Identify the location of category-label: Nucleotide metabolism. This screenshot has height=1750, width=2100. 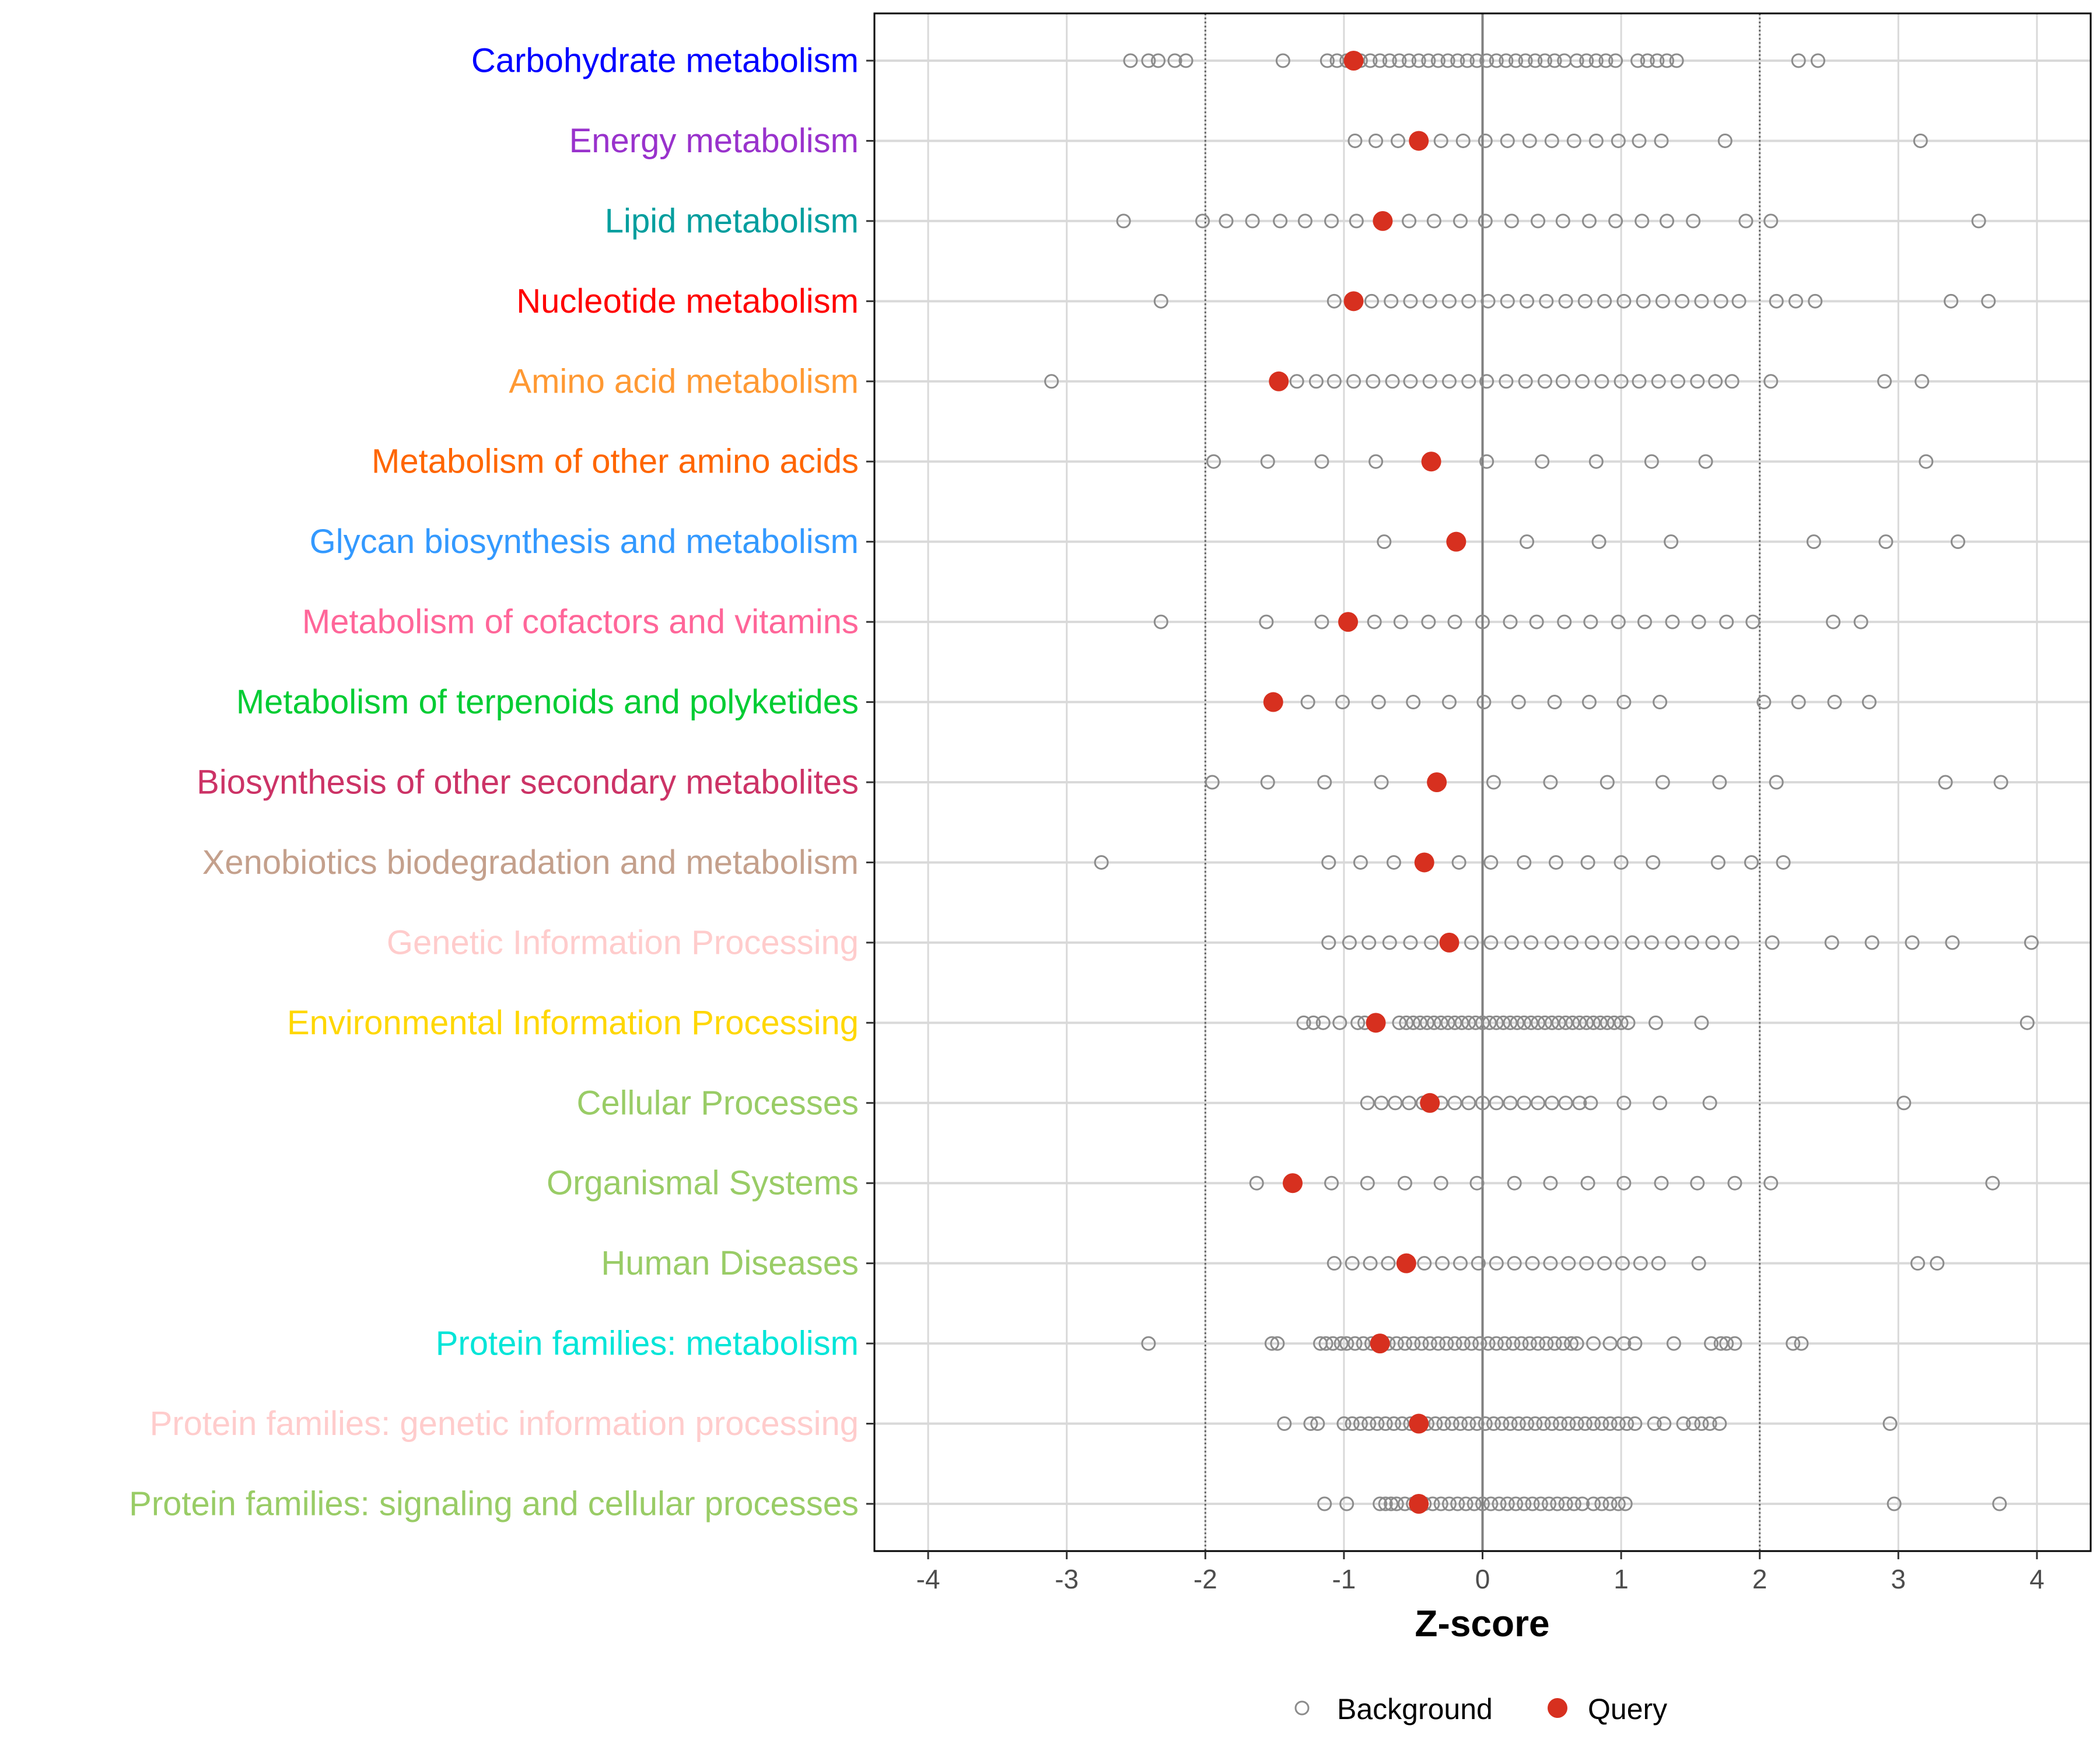
(687, 301).